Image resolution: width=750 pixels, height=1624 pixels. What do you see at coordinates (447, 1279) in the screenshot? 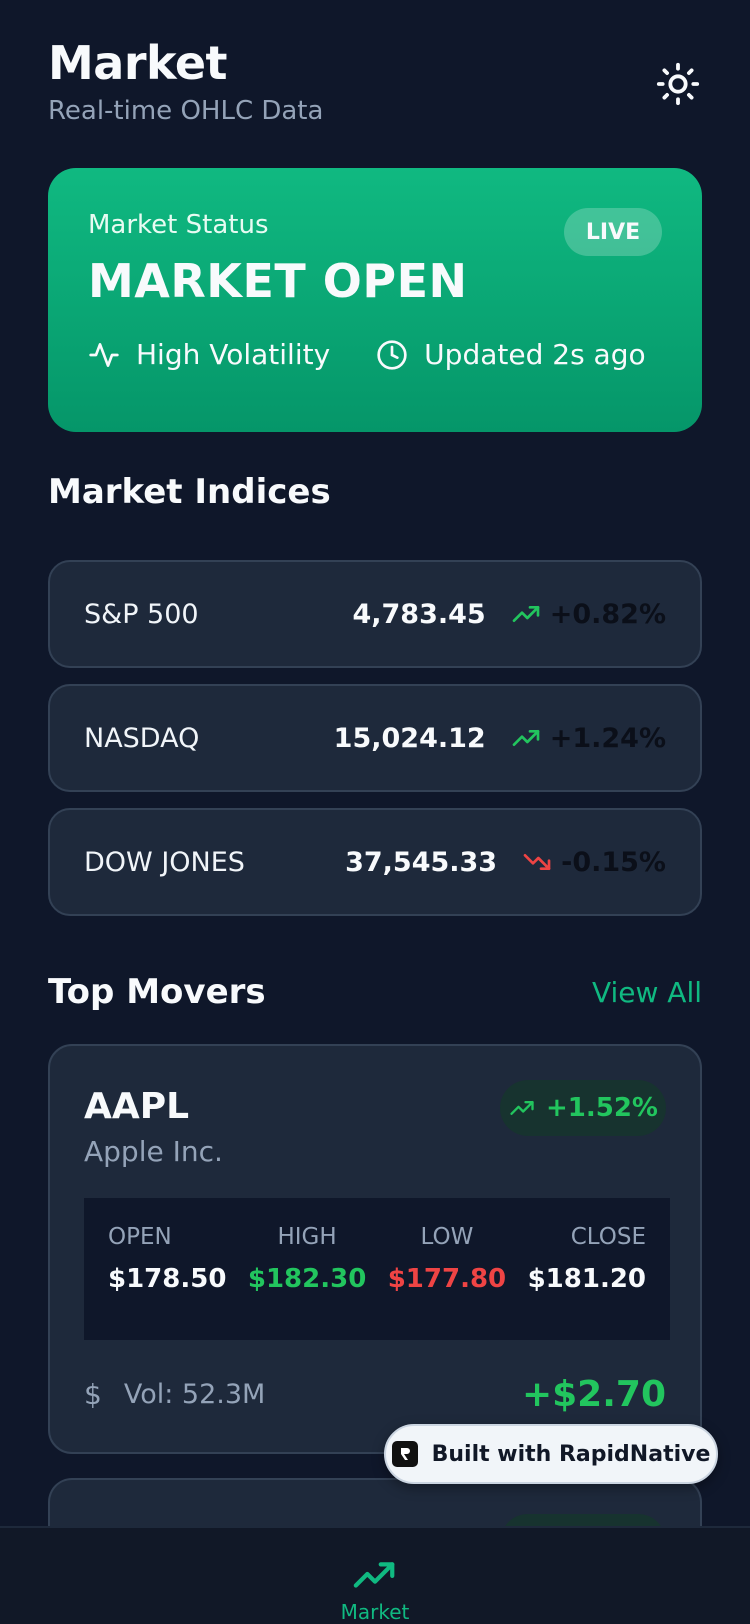
I see `ohlc-low-value: $177.80` at bounding box center [447, 1279].